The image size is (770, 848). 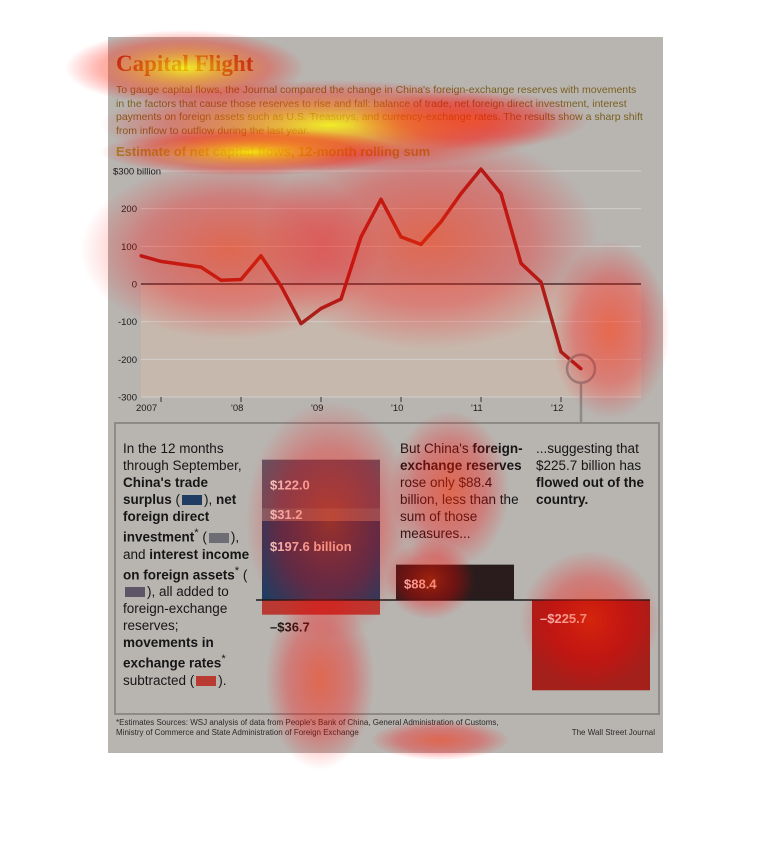 I want to click on and-text: and, so click(x=134, y=554).